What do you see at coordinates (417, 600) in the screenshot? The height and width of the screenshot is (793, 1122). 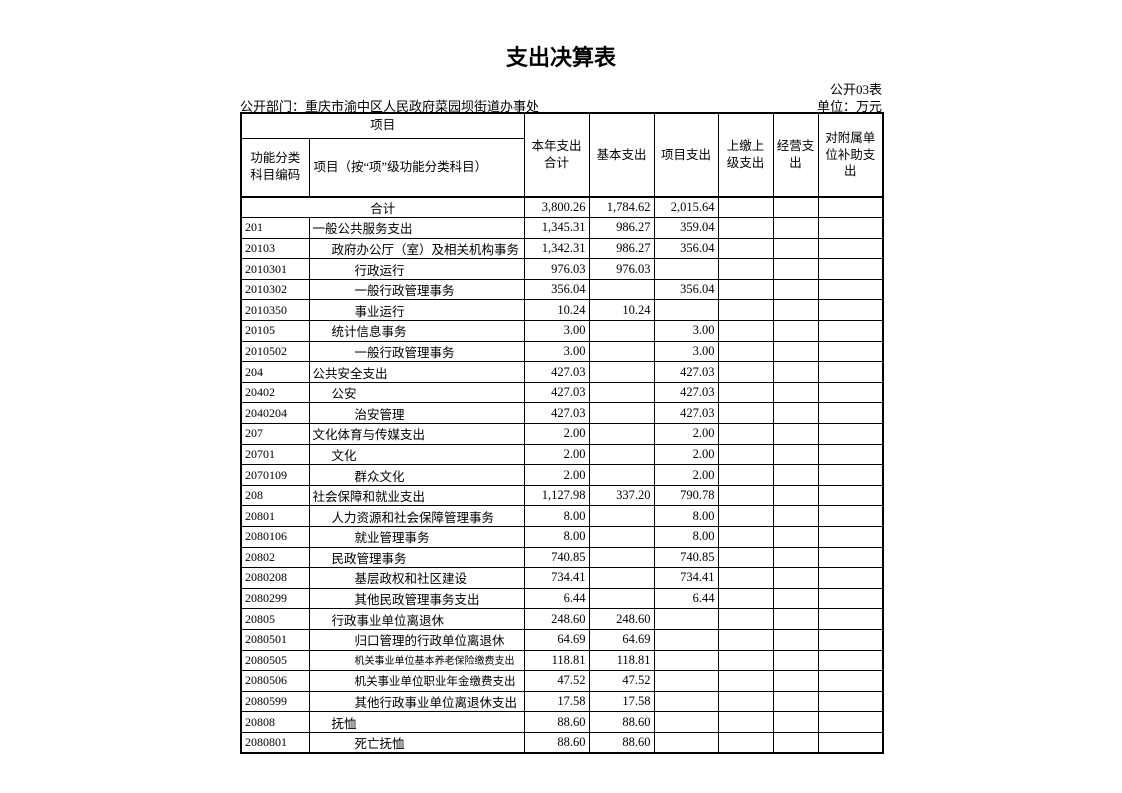 I see `item-name: 其他民政管理事务支出` at bounding box center [417, 600].